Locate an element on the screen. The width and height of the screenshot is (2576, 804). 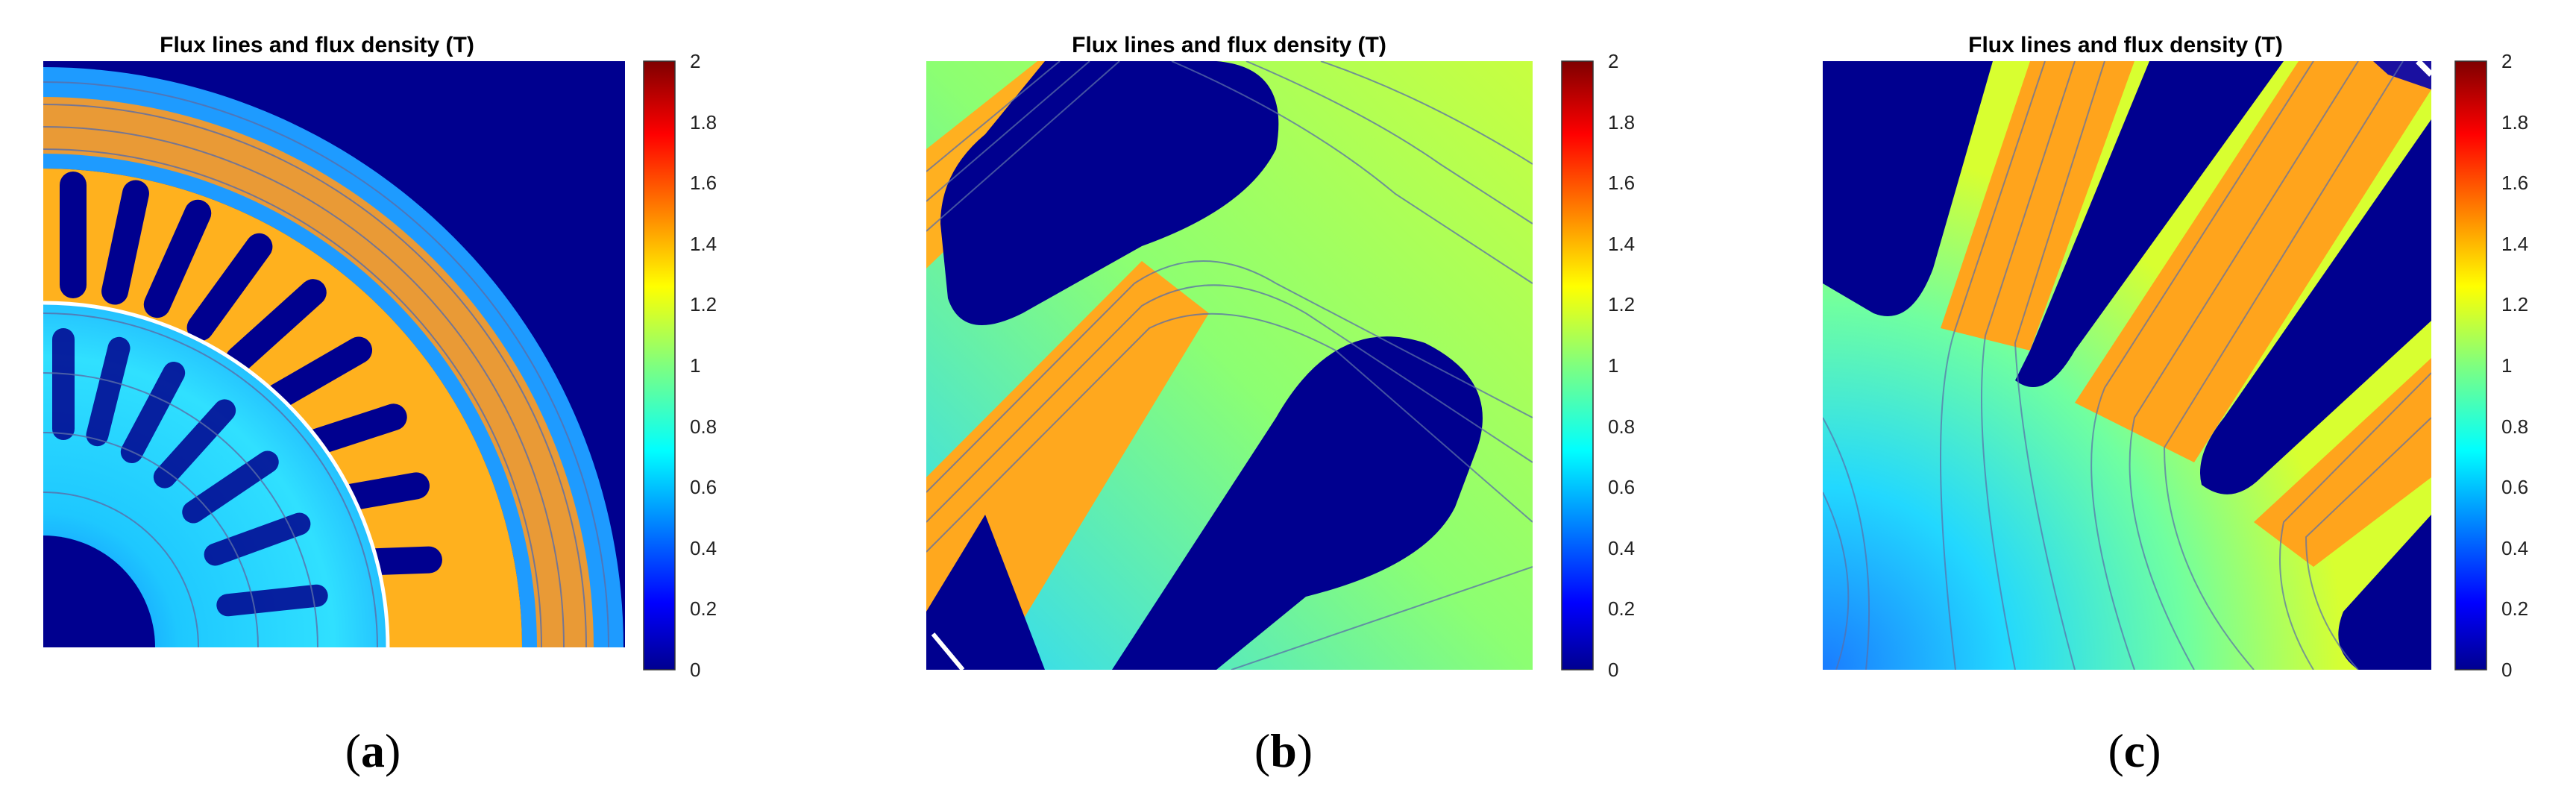
cb-a-tick-0.6: 0.6 is located at coordinates (704, 487).